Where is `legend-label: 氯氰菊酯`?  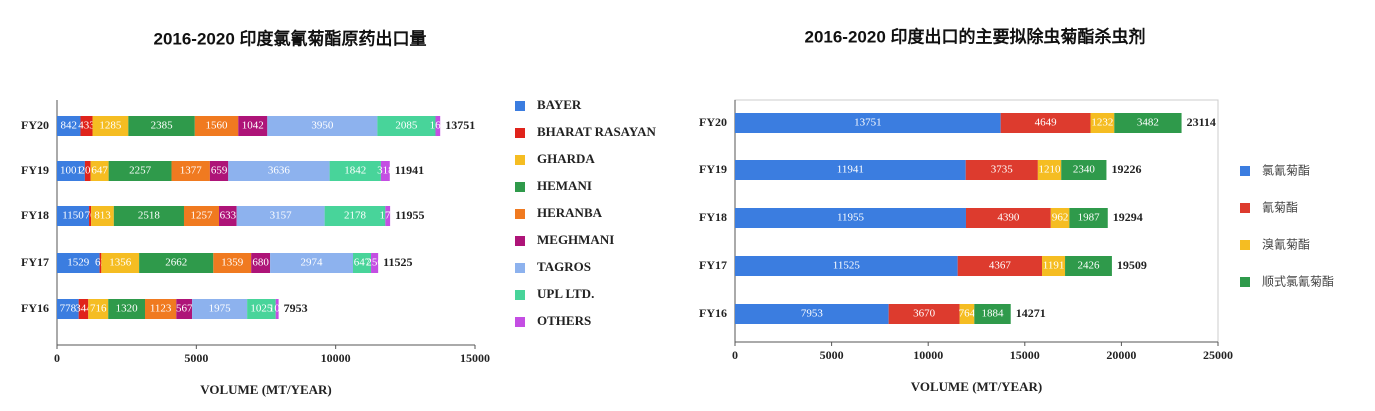
legend-label: 氯氰菊酯 is located at coordinates (1286, 170).